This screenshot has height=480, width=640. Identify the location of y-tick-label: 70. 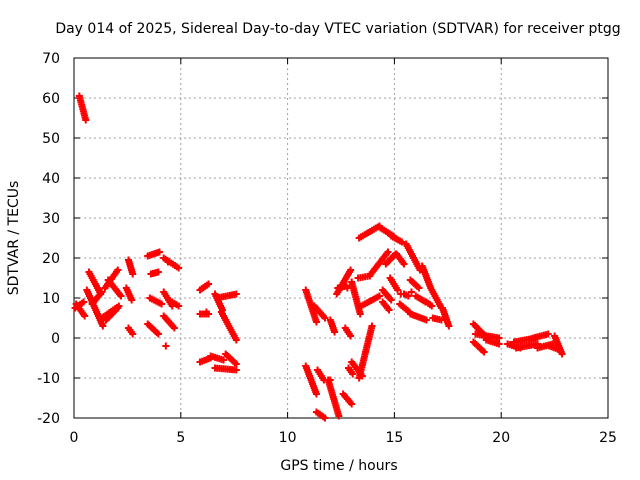
(51, 59).